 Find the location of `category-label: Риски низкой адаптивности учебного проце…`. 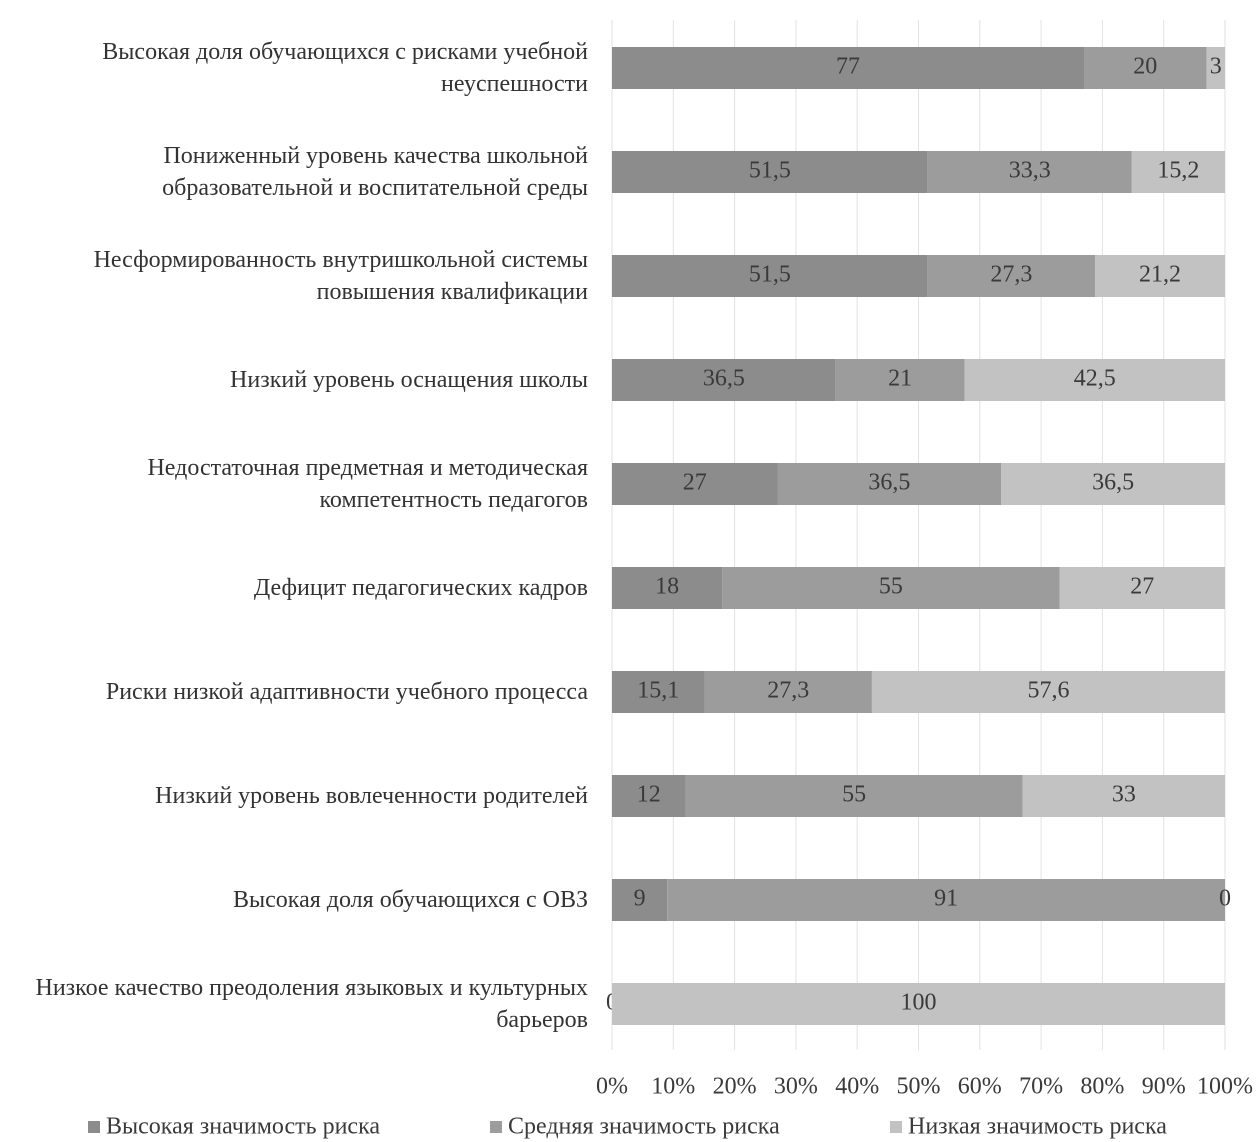

category-label: Риски низкой адаптивности учебного проце… is located at coordinates (346, 692).